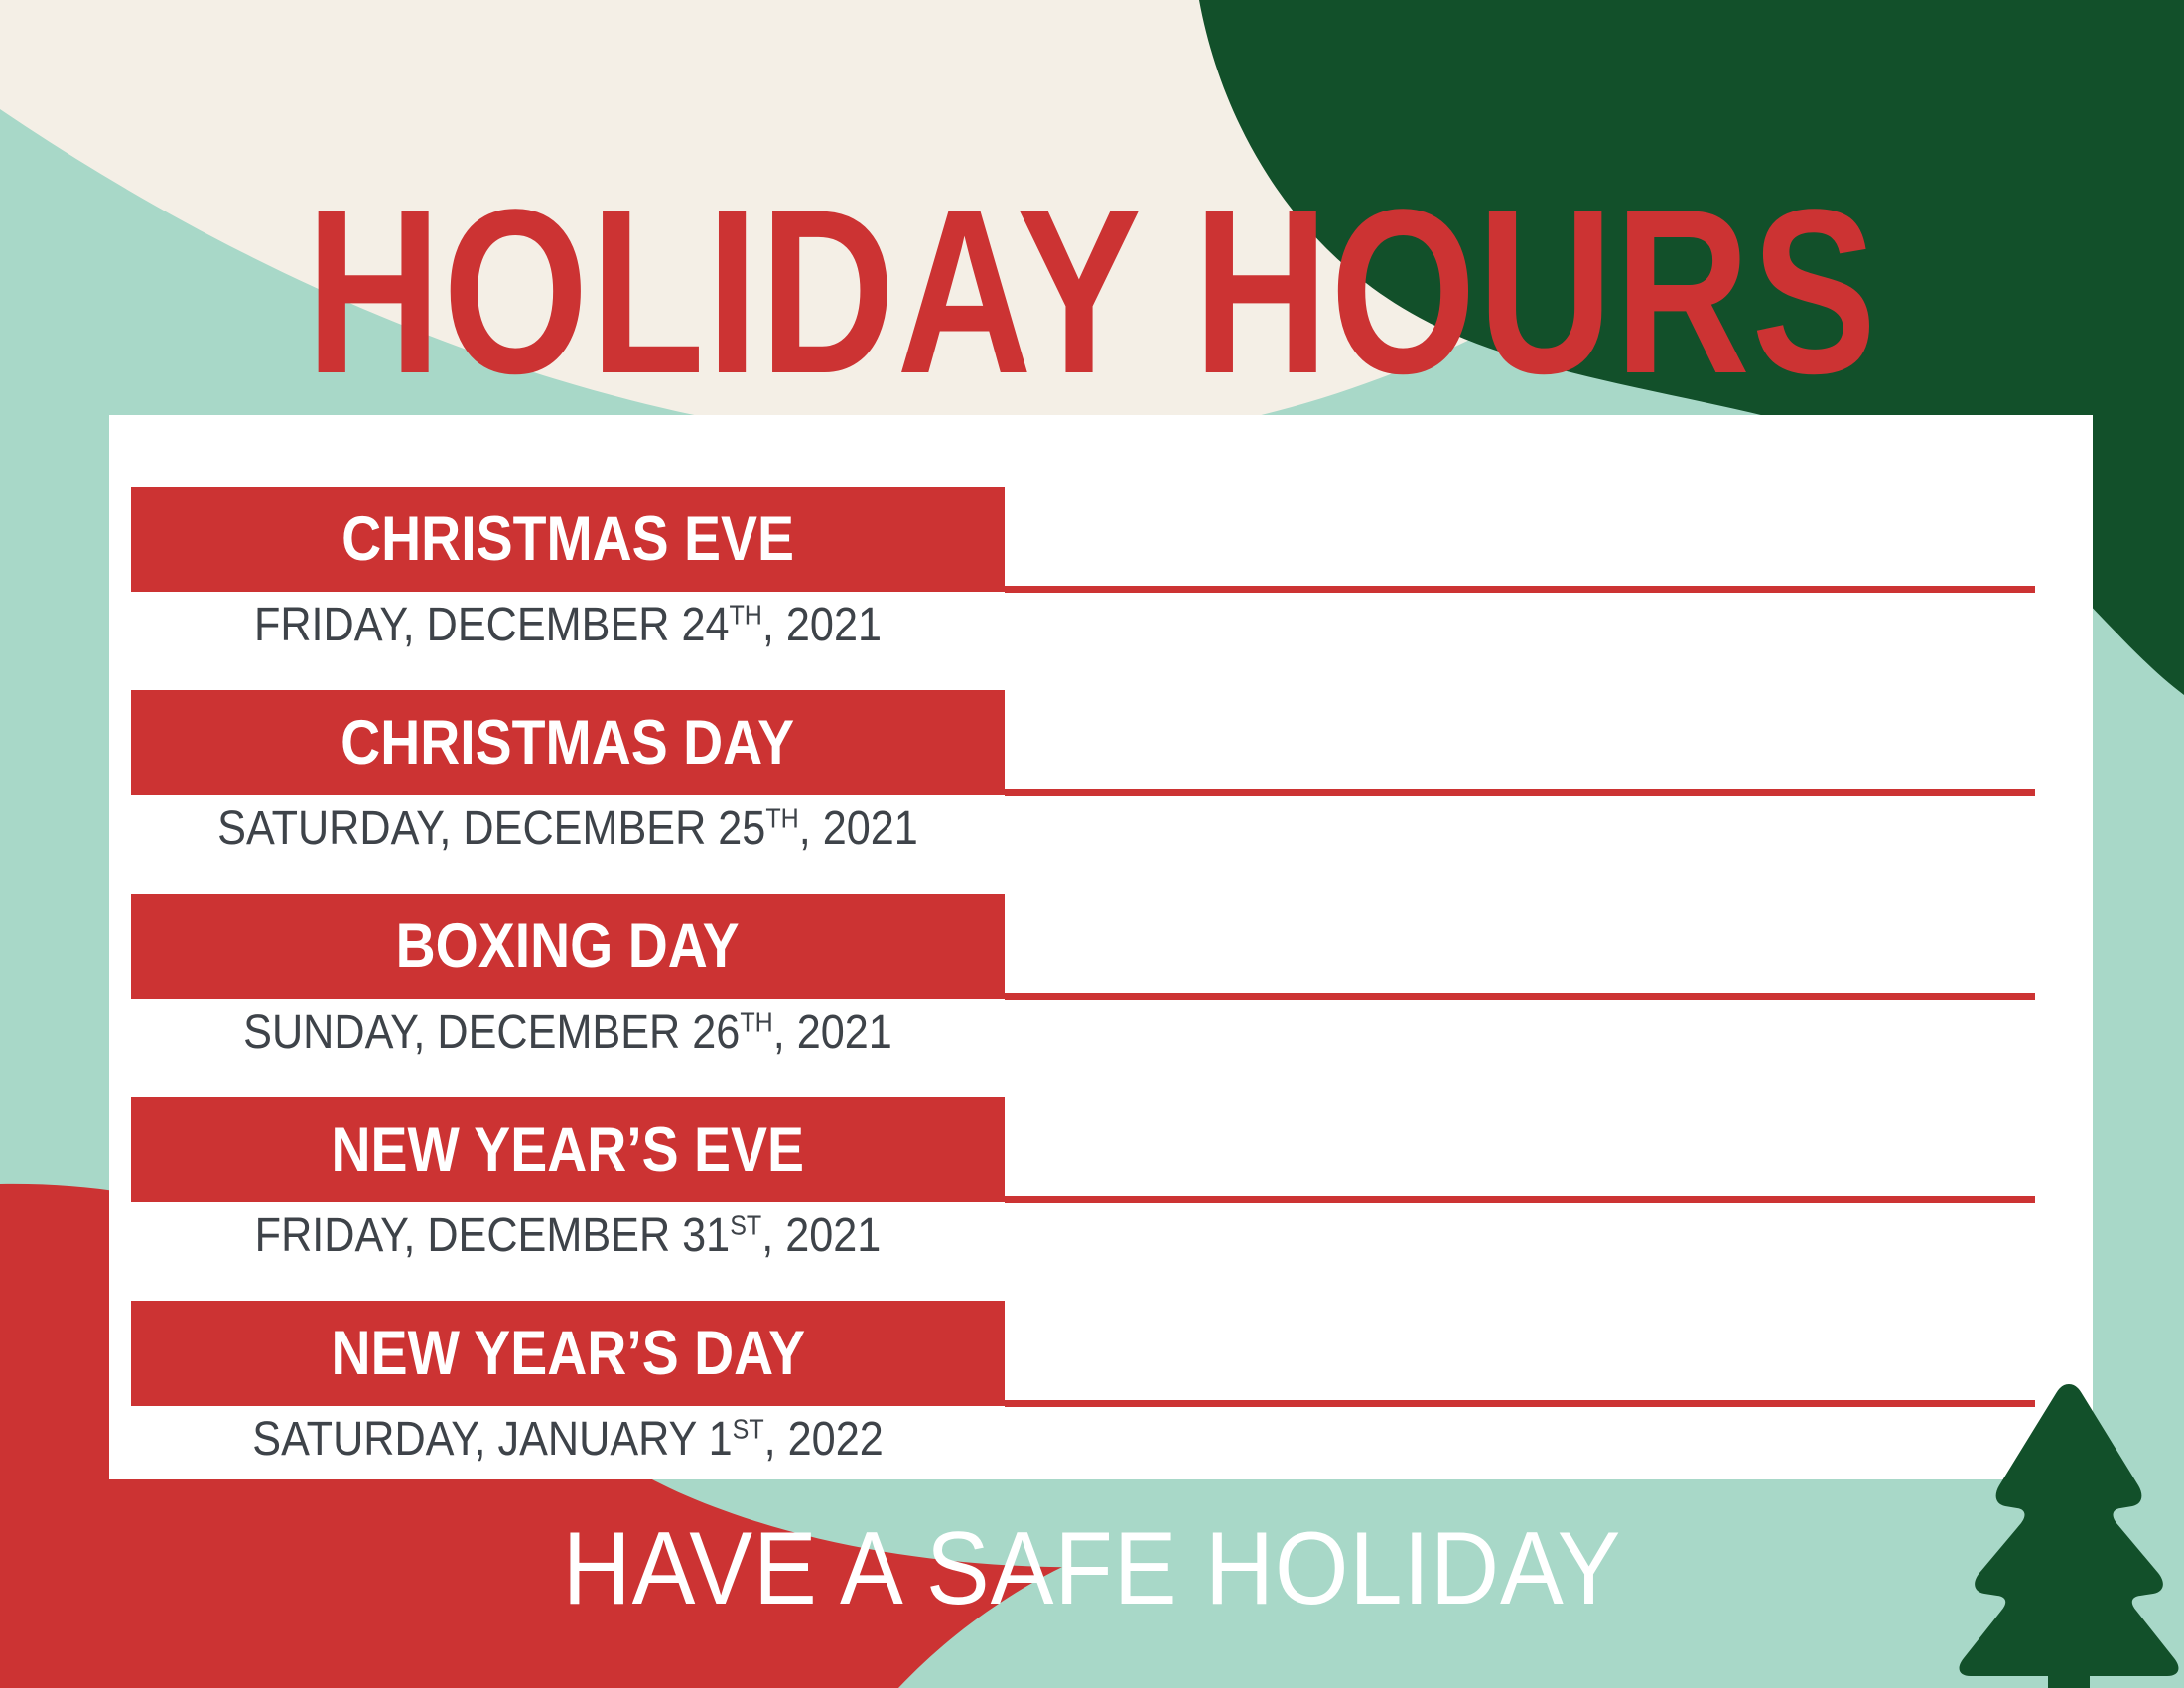 The height and width of the screenshot is (1688, 2184). What do you see at coordinates (2069, 1536) in the screenshot?
I see `christmas-tree-icon` at bounding box center [2069, 1536].